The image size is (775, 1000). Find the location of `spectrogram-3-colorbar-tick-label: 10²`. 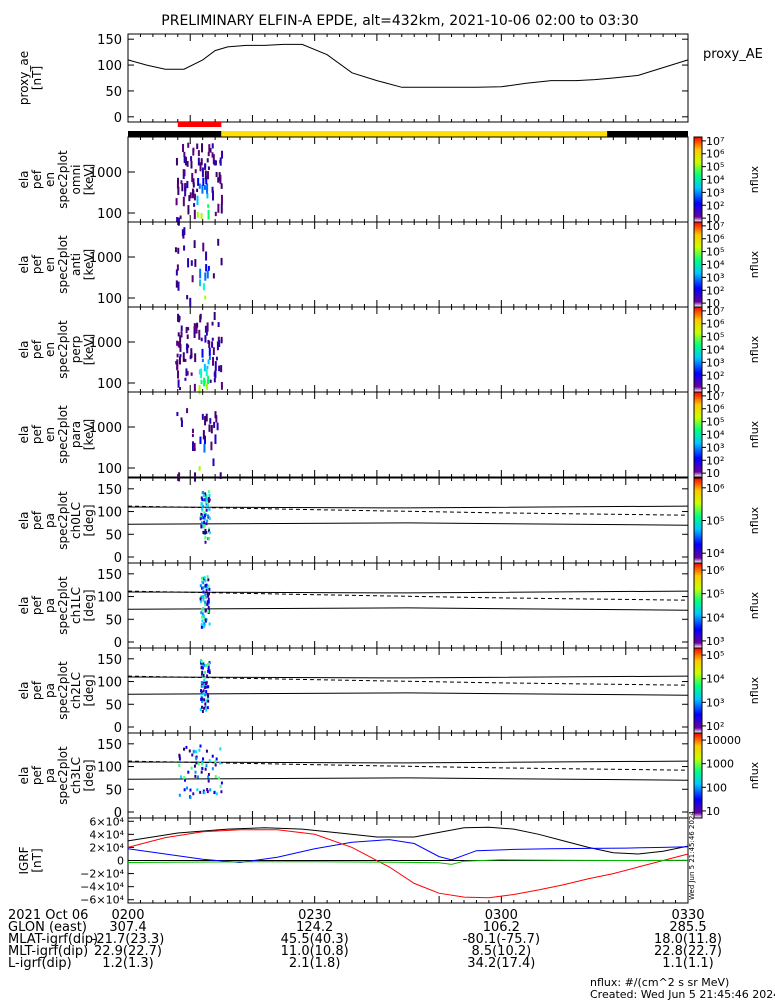

spectrogram-3-colorbar-tick-label: 10² is located at coordinates (715, 375).